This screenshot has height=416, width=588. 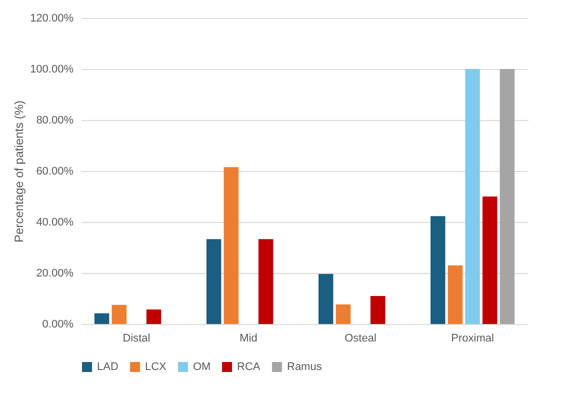 I want to click on y-tick-label: 80.00%, so click(x=55, y=120).